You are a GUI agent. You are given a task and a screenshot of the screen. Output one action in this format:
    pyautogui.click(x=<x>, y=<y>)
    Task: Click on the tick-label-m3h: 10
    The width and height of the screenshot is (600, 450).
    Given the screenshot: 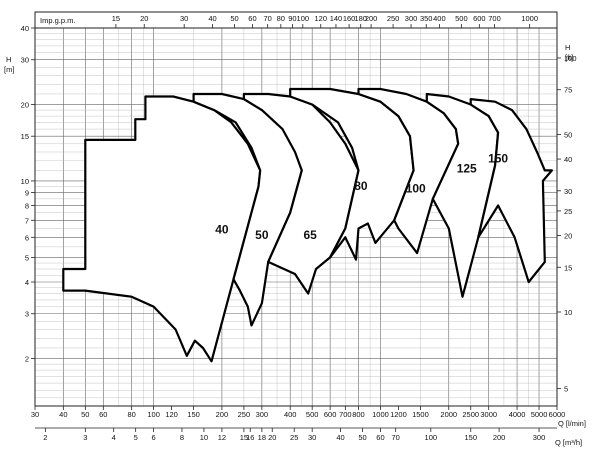 What is the action you would take?
    pyautogui.click(x=204, y=437)
    